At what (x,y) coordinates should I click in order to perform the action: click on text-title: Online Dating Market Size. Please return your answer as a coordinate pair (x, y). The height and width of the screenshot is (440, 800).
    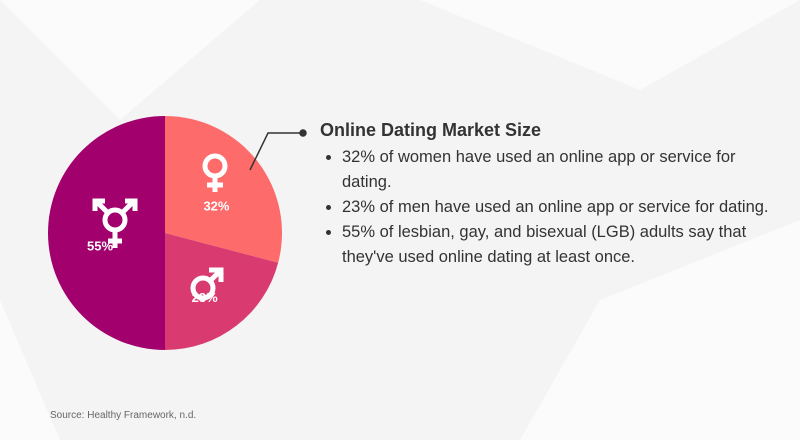
    Looking at the image, I should click on (431, 130).